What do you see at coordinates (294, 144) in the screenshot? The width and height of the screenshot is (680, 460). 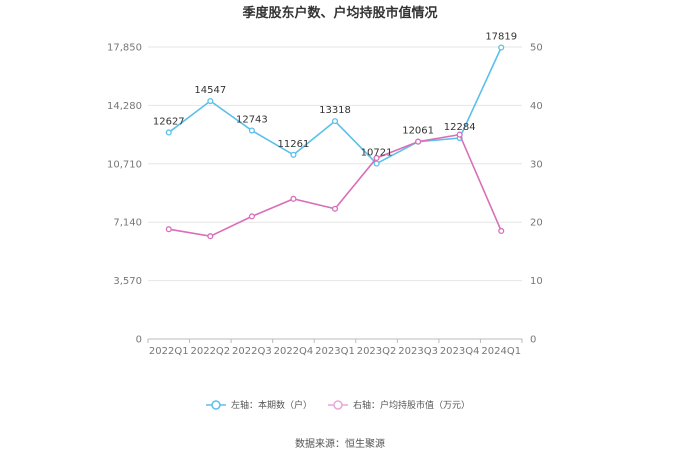 I see `data-label: 11261` at bounding box center [294, 144].